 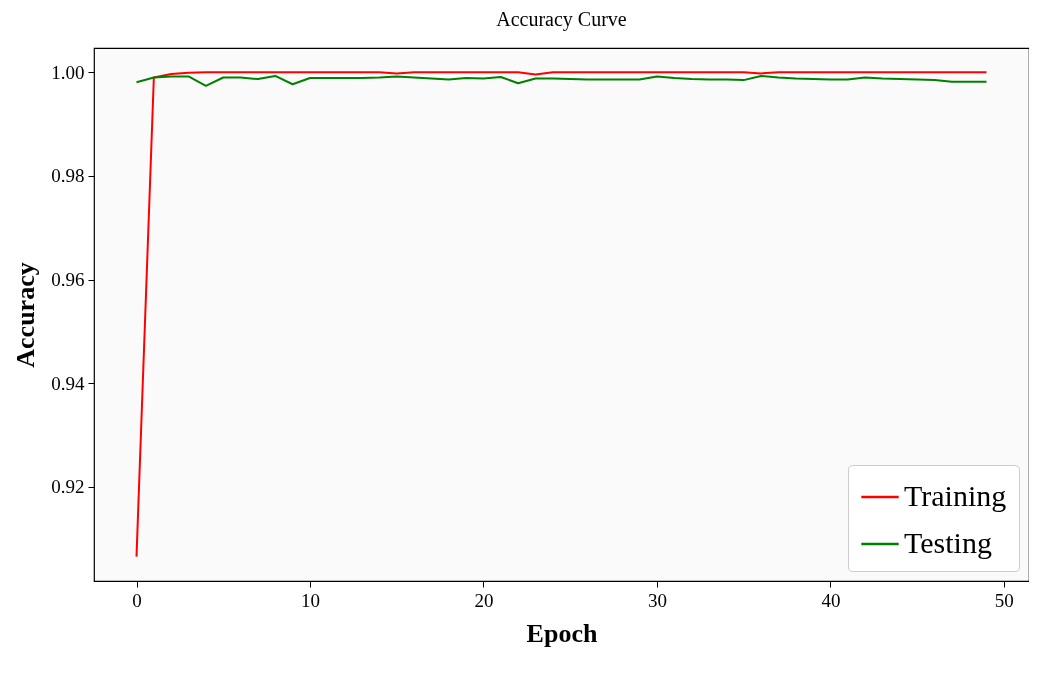 I want to click on x-tick-label: 40, so click(x=831, y=600).